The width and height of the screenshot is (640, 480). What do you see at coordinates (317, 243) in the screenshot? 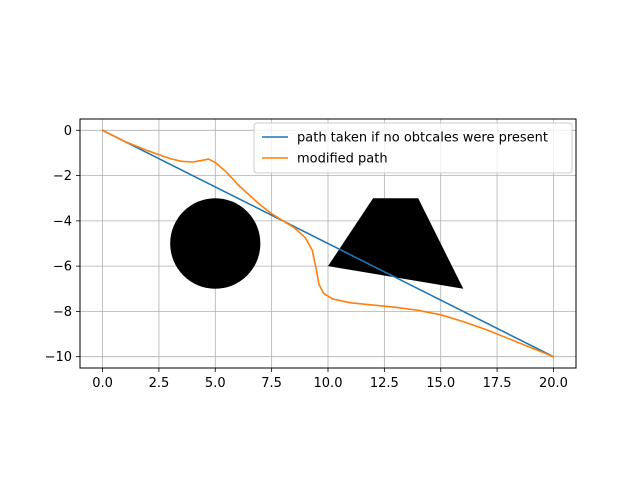
I see `obstacles` at bounding box center [317, 243].